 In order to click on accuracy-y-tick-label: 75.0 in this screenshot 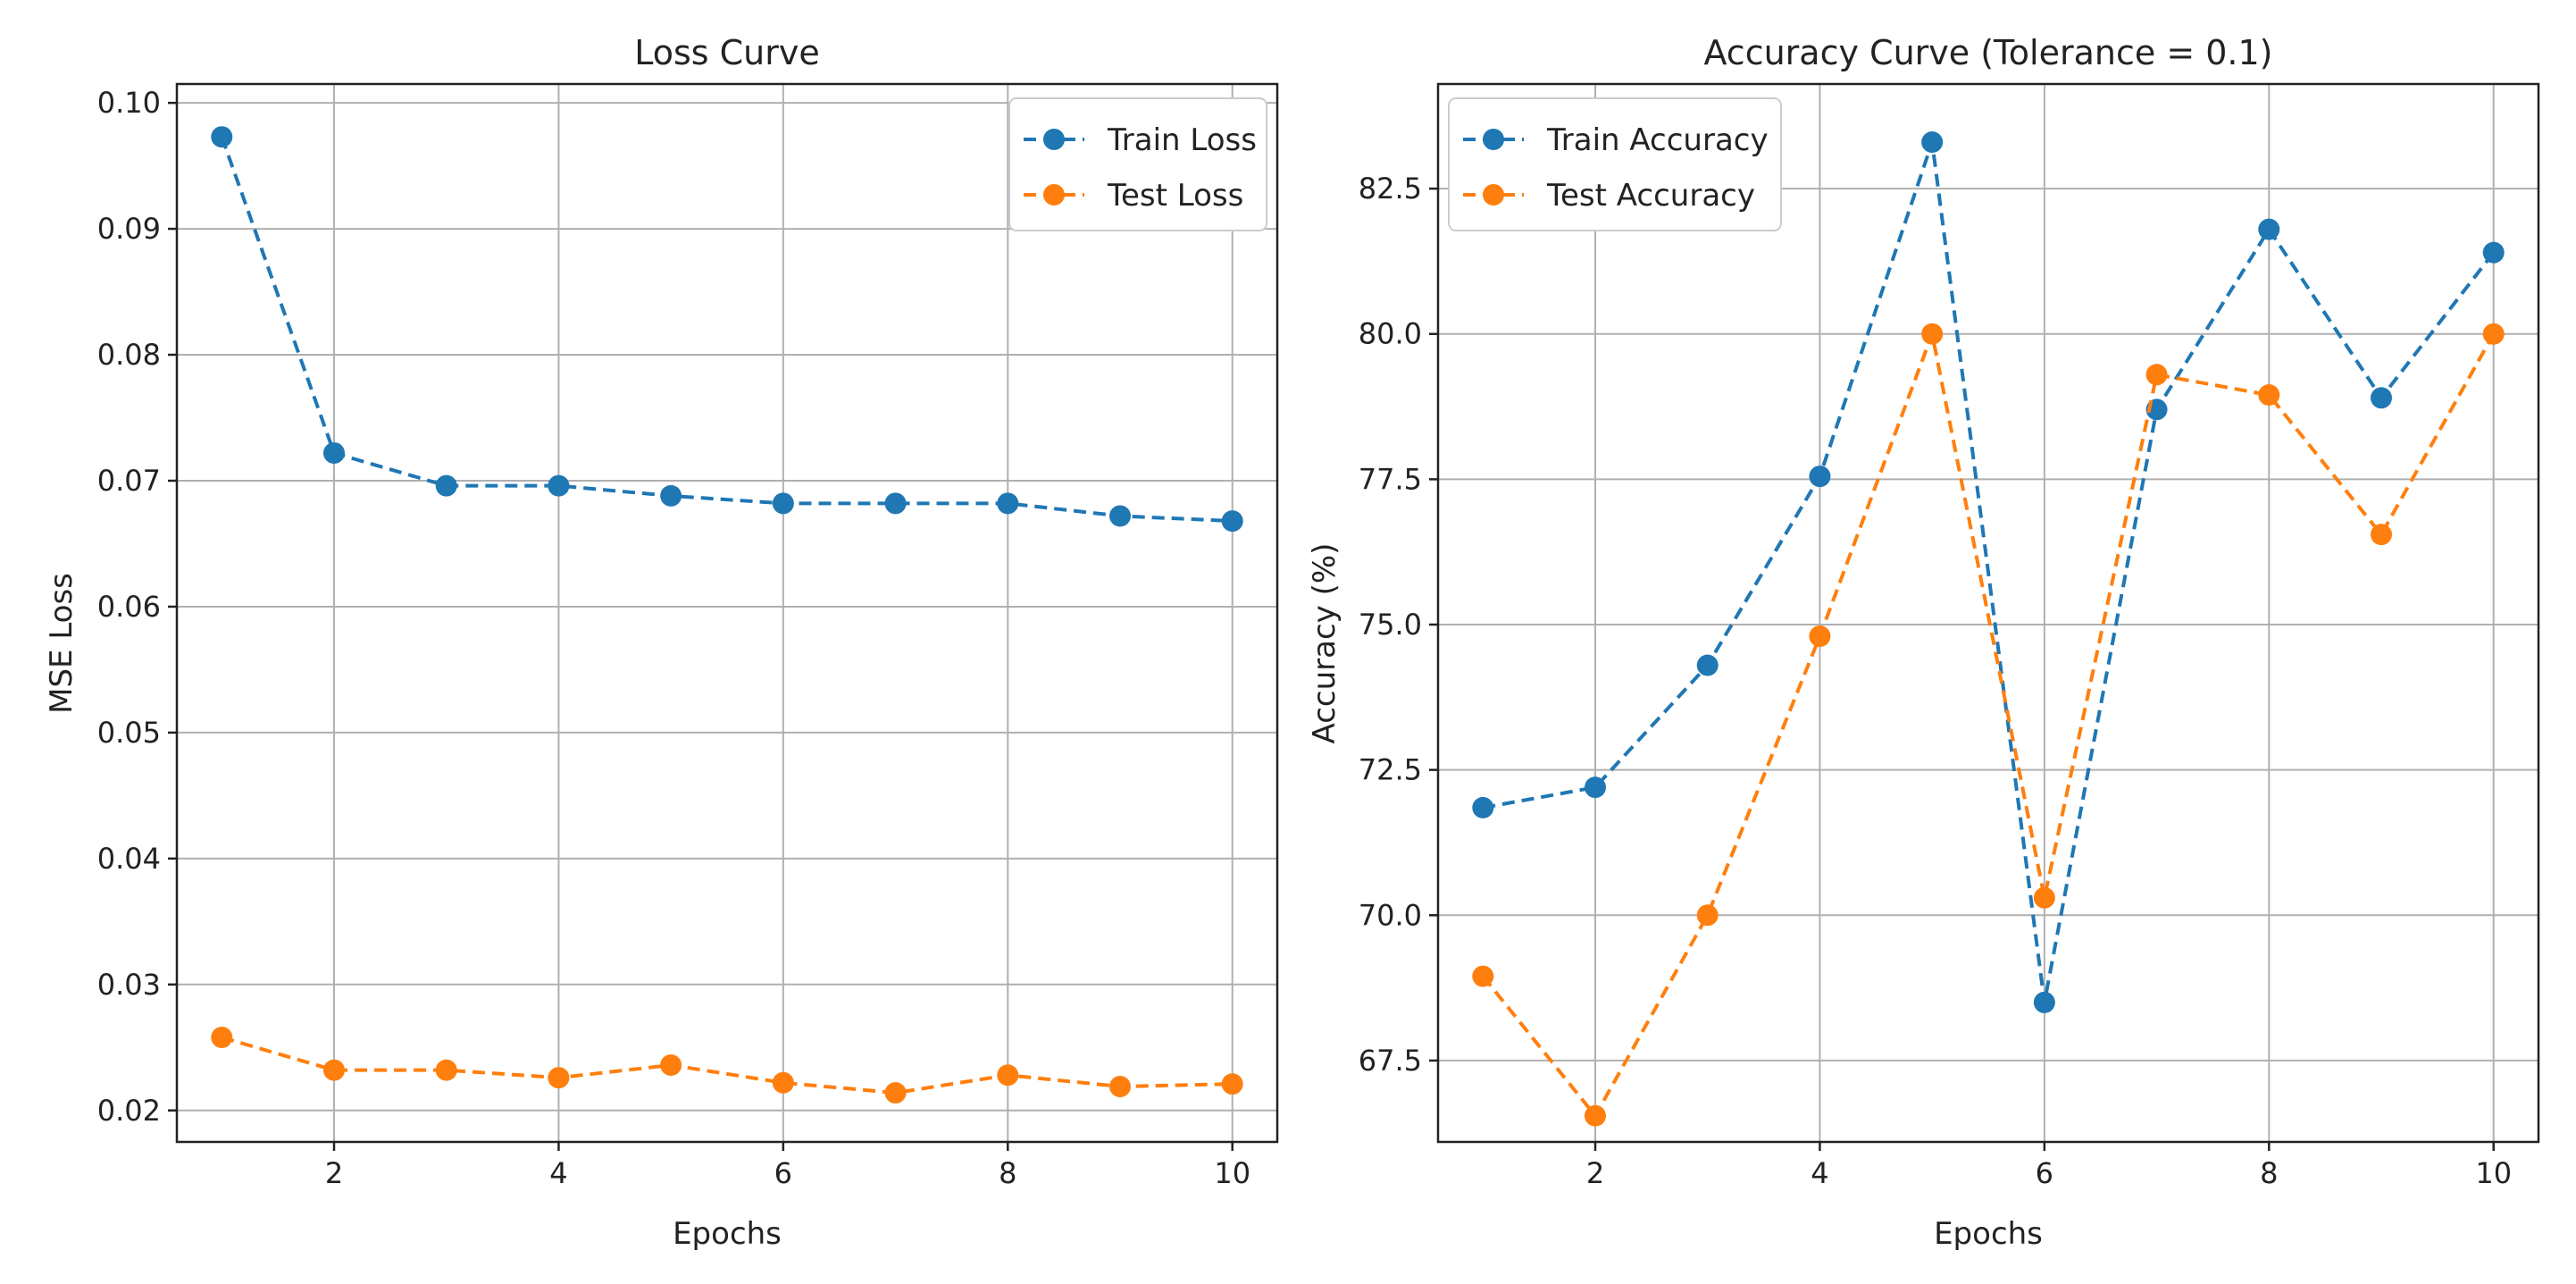, I will do `click(1391, 625)`.